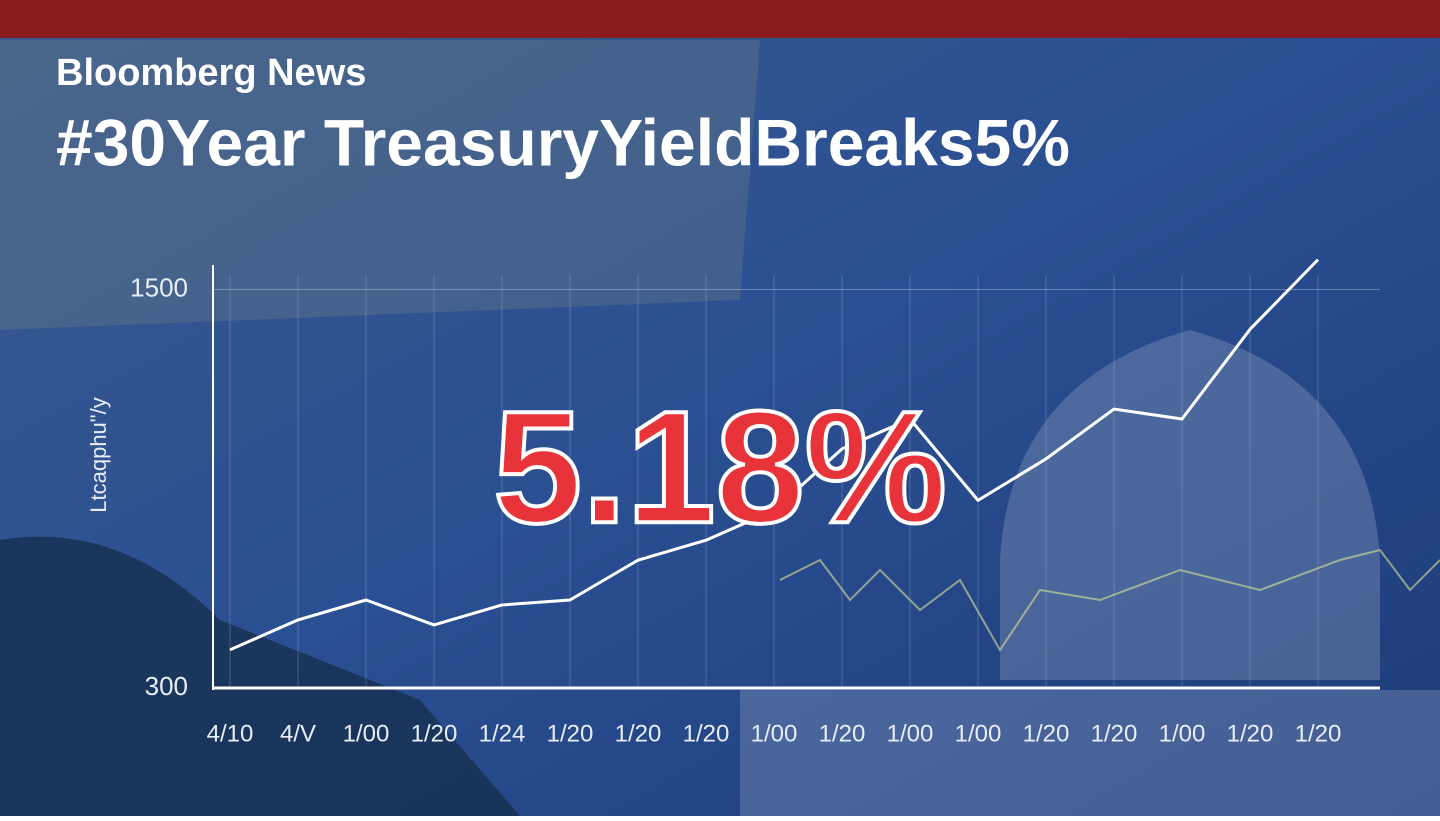 This screenshot has width=1440, height=821. What do you see at coordinates (1109, 600) in the screenshot?
I see `background-line` at bounding box center [1109, 600].